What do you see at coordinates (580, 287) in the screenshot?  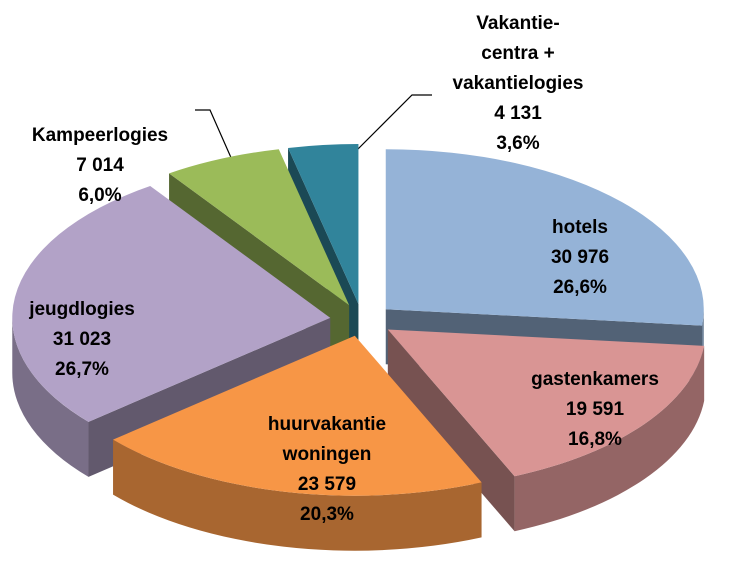 I see `percentage-label: 26,6%` at bounding box center [580, 287].